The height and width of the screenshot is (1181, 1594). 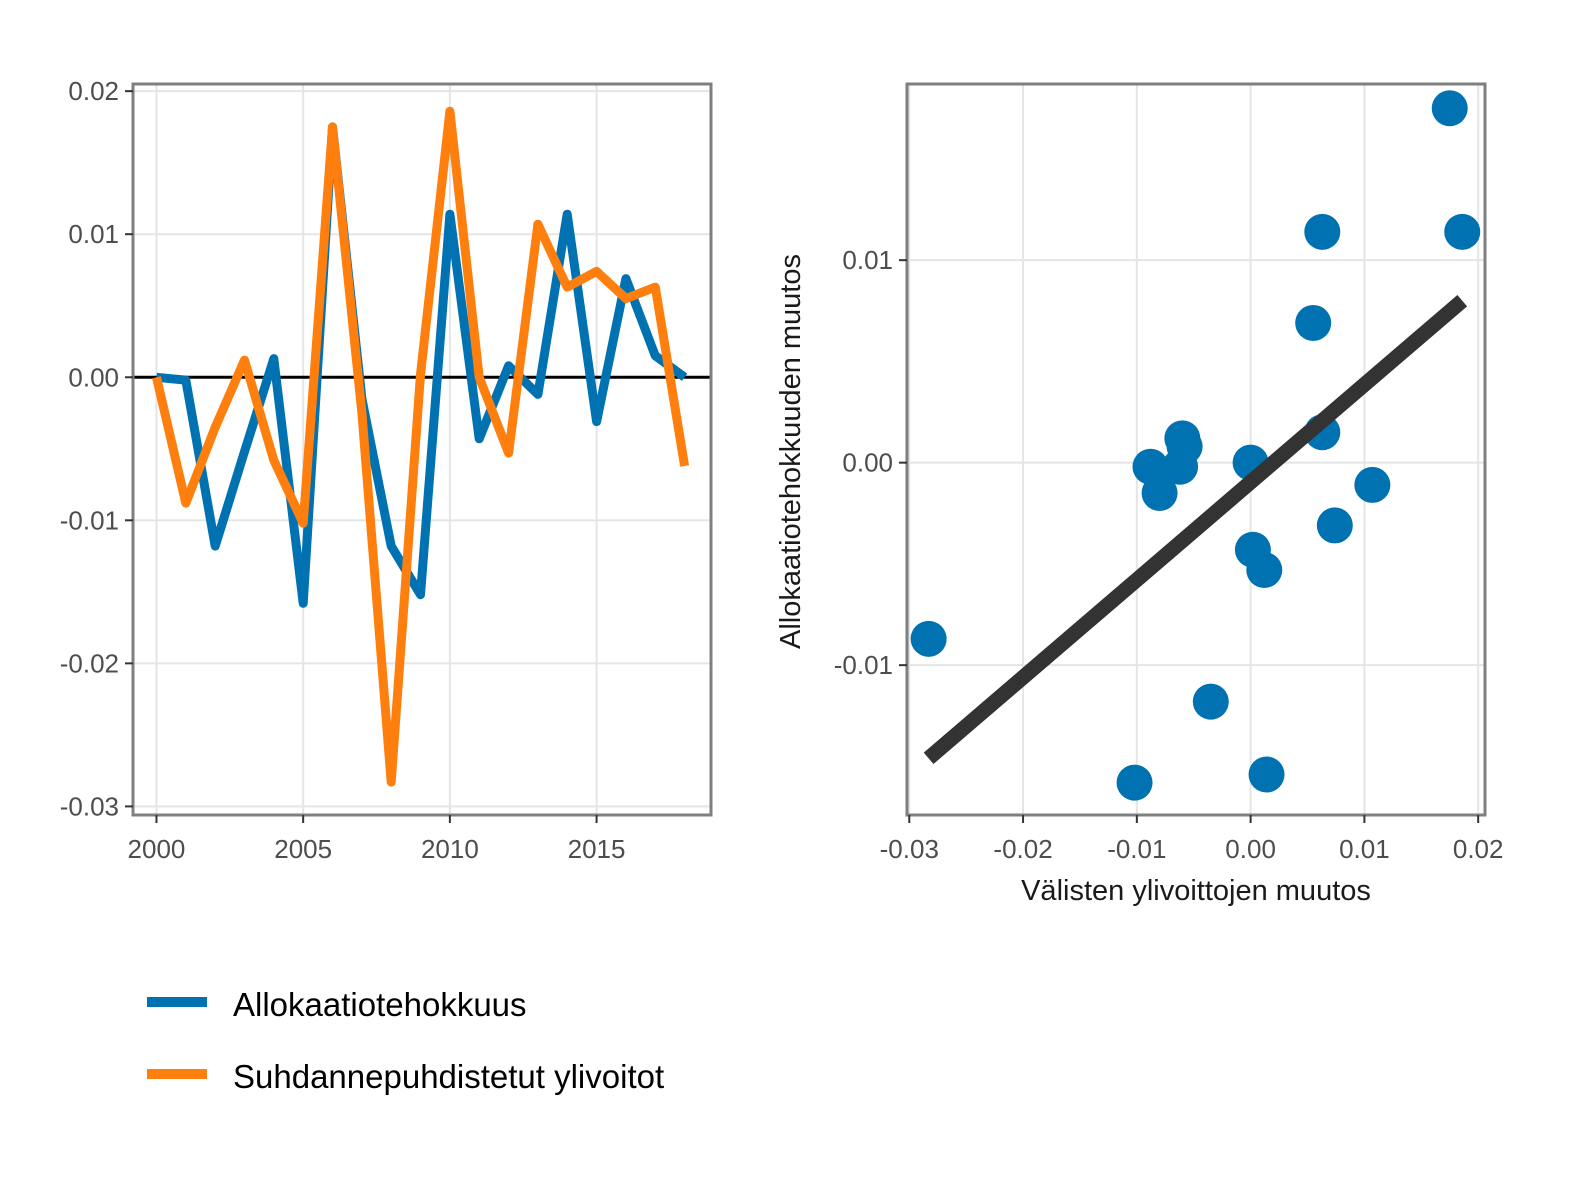 I want to click on x-tick-label: 2000, so click(x=157, y=849).